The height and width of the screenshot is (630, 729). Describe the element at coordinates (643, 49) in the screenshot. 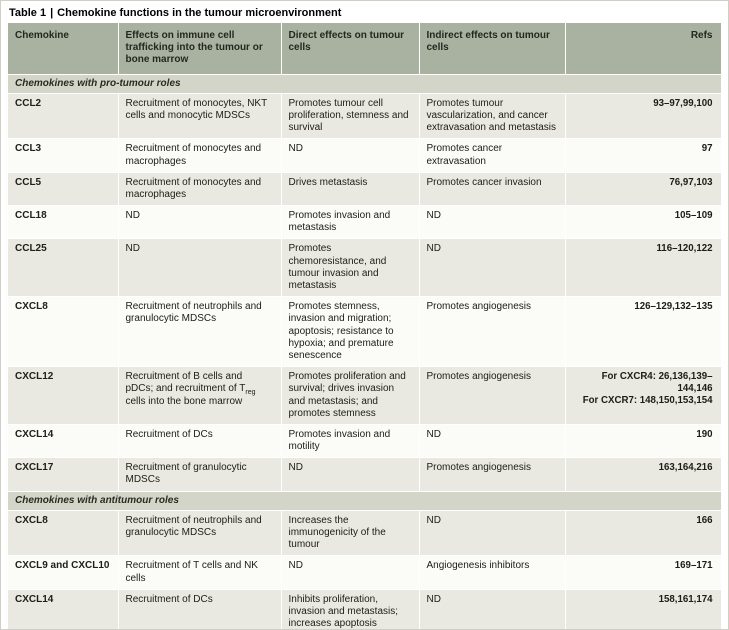

I see `col-header-refs: Refs` at that location.